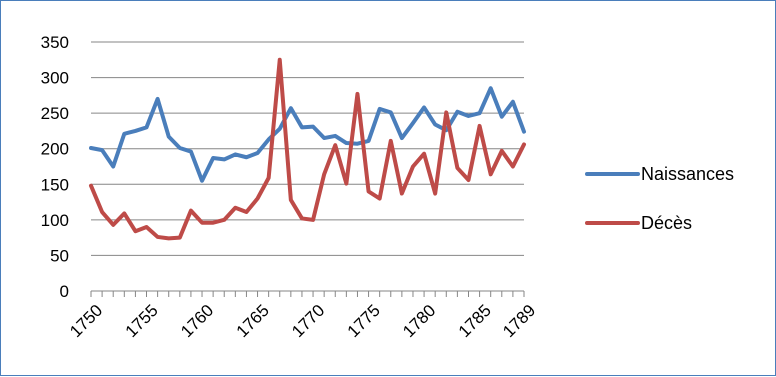 Image resolution: width=776 pixels, height=377 pixels. I want to click on x-tick-label: 1765, so click(253, 321).